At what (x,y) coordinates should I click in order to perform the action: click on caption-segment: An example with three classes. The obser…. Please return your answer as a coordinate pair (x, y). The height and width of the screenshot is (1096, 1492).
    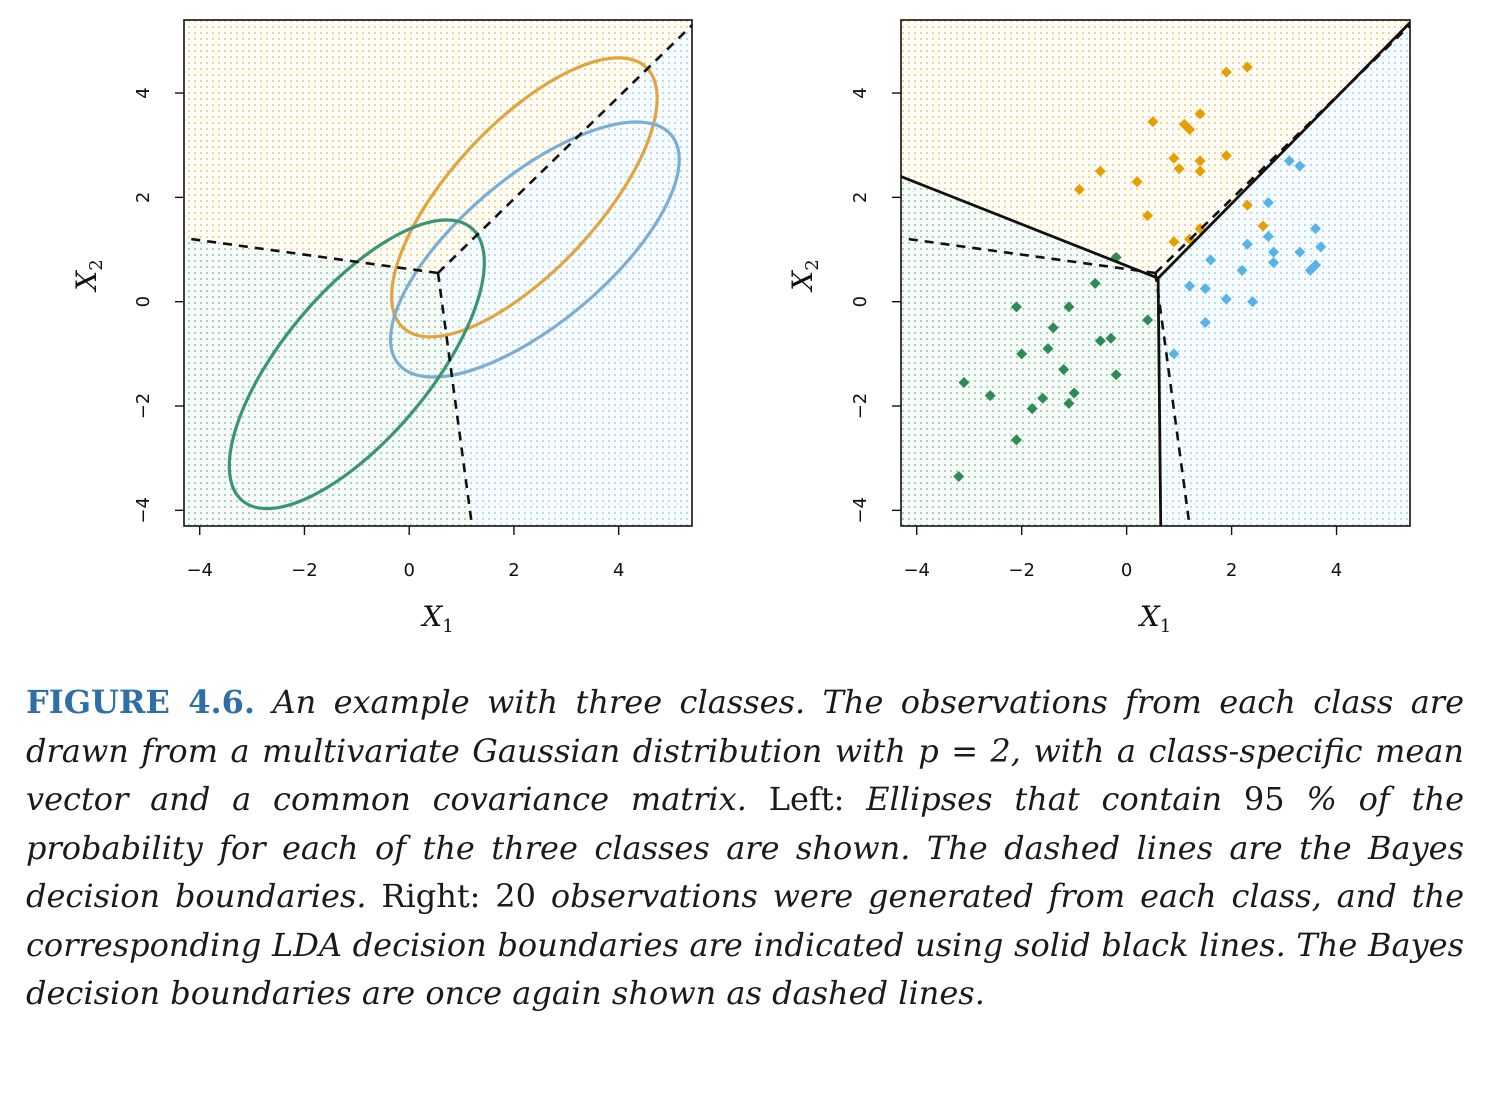
    Looking at the image, I should click on (745, 750).